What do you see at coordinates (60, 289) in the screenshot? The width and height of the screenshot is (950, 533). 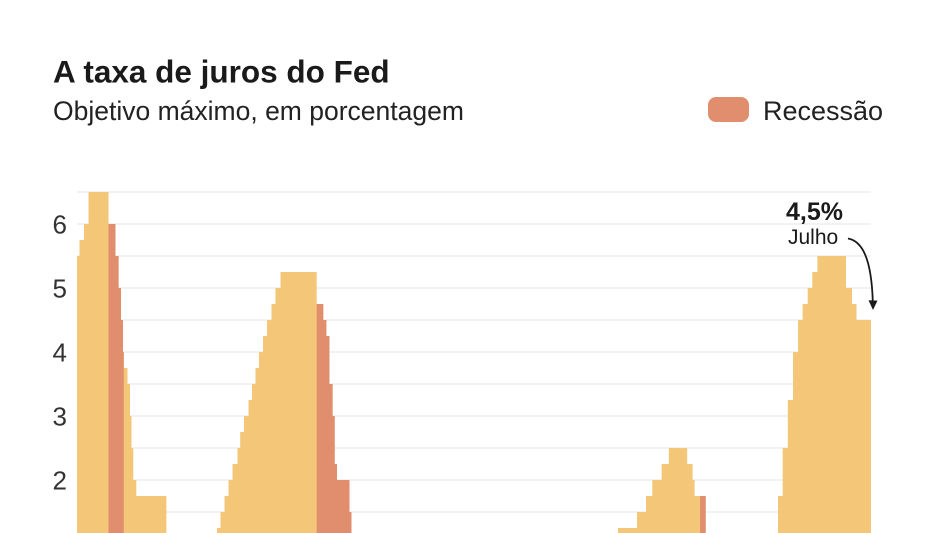 I see `svg-text: 5` at bounding box center [60, 289].